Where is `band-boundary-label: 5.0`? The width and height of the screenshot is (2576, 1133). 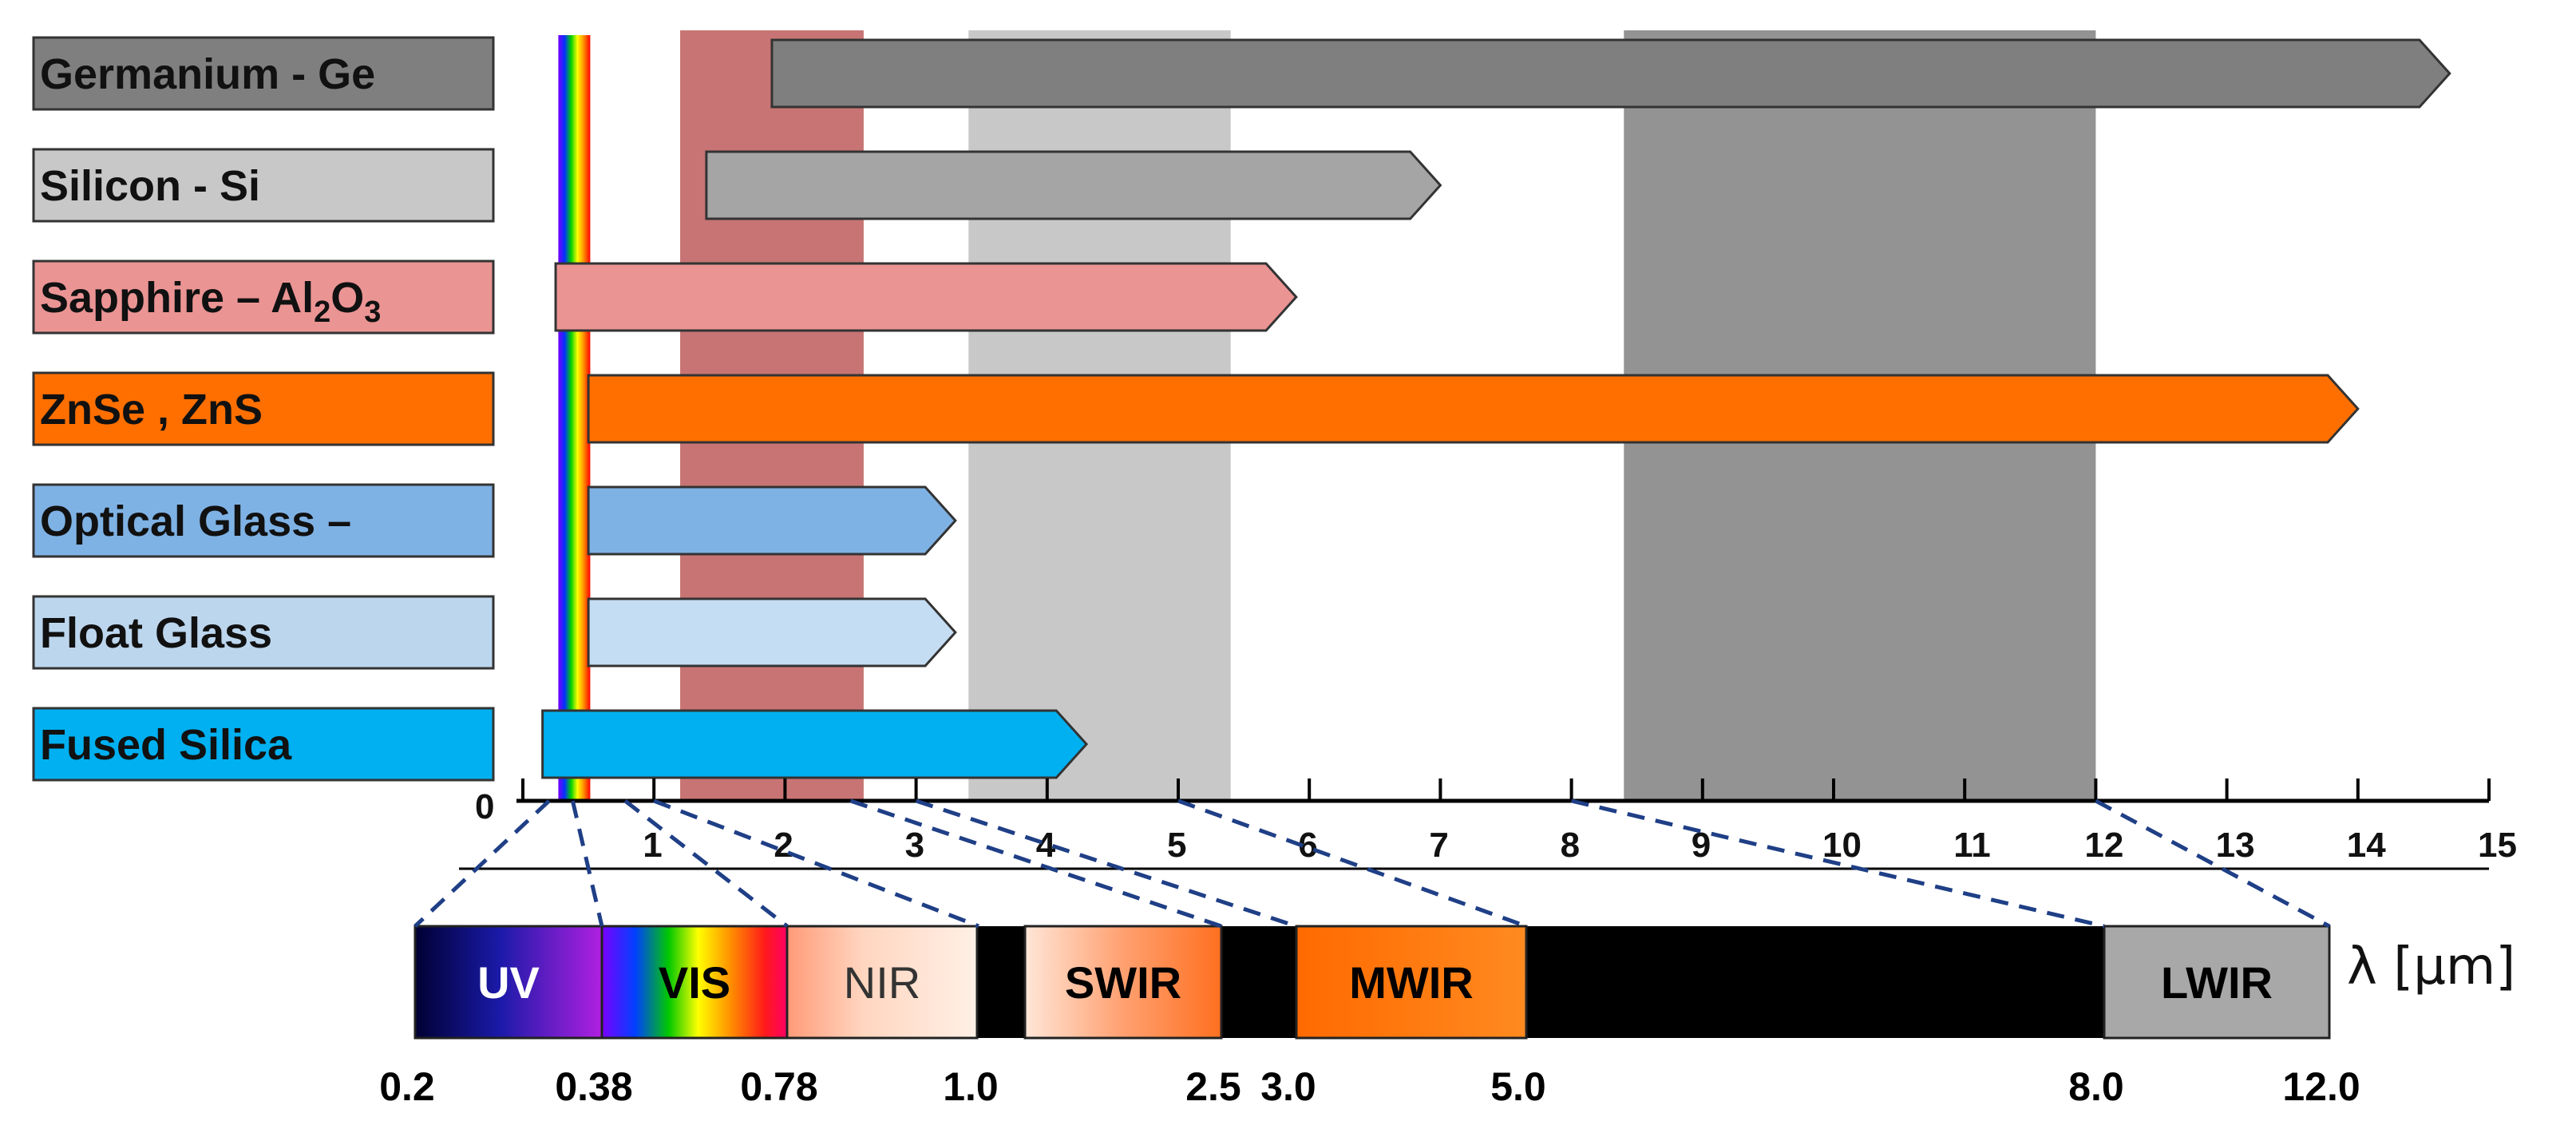 band-boundary-label: 5.0 is located at coordinates (1518, 1086).